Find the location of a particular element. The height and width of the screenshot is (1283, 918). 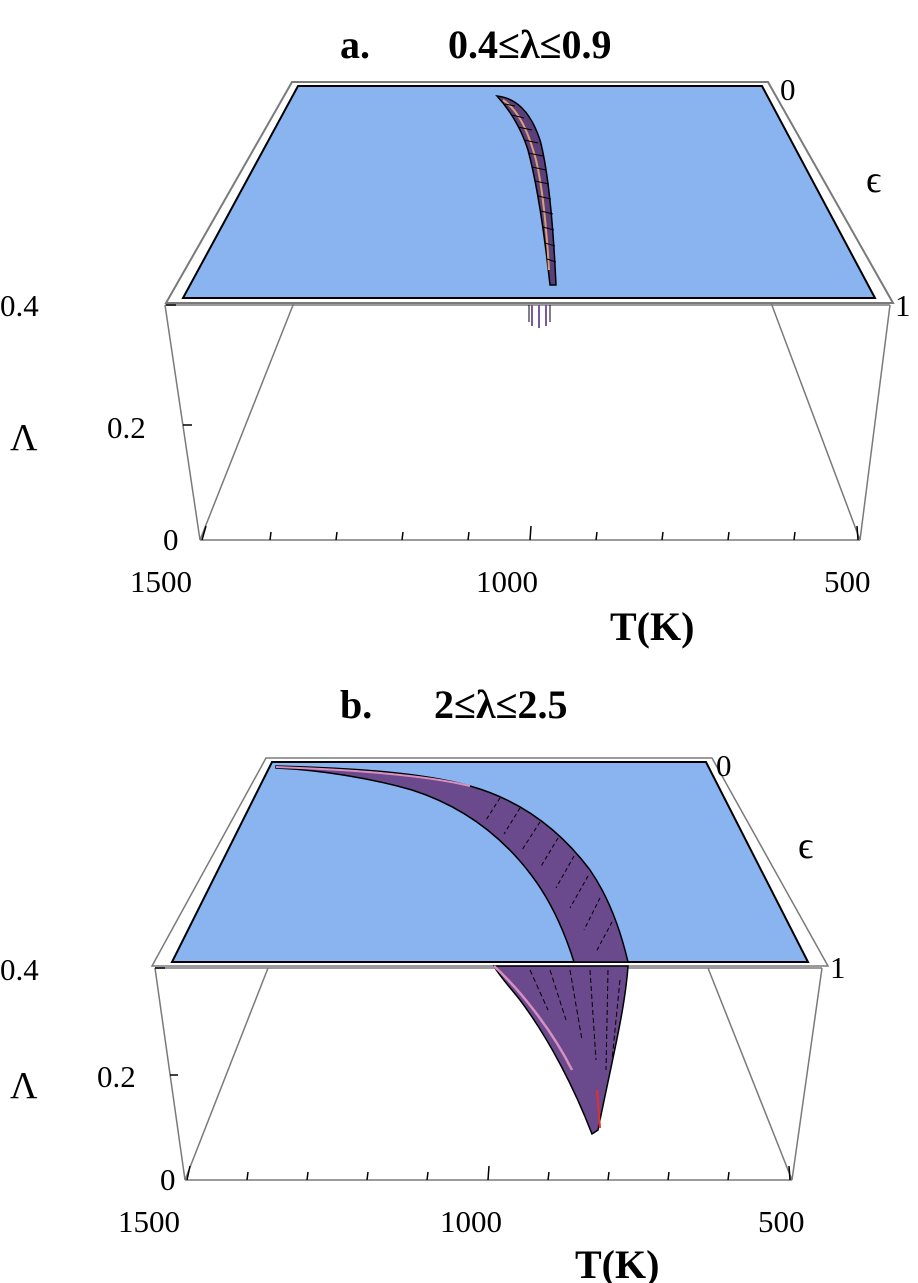

panel-a-plane is located at coordinates (529, 192).